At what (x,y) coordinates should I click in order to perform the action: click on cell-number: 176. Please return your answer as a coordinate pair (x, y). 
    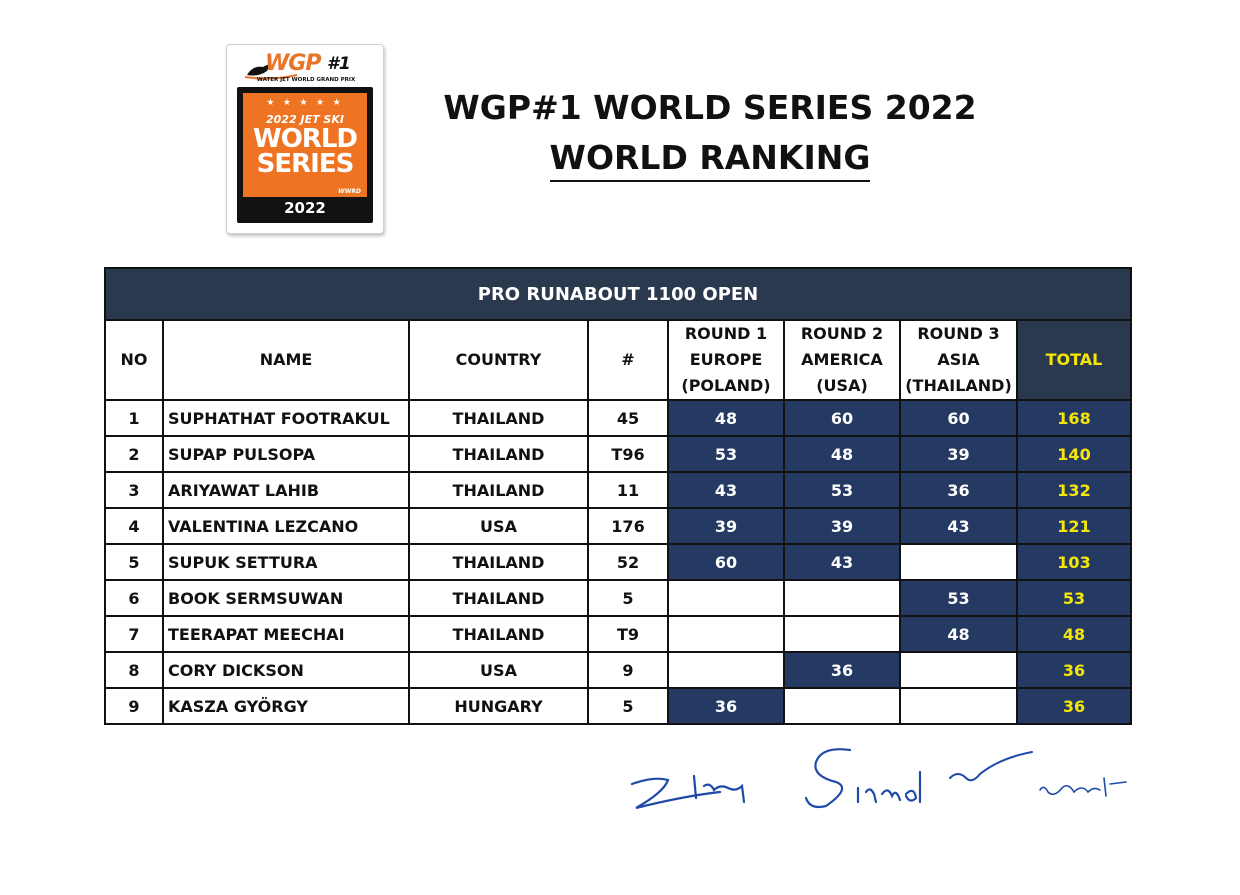
    Looking at the image, I should click on (628, 526).